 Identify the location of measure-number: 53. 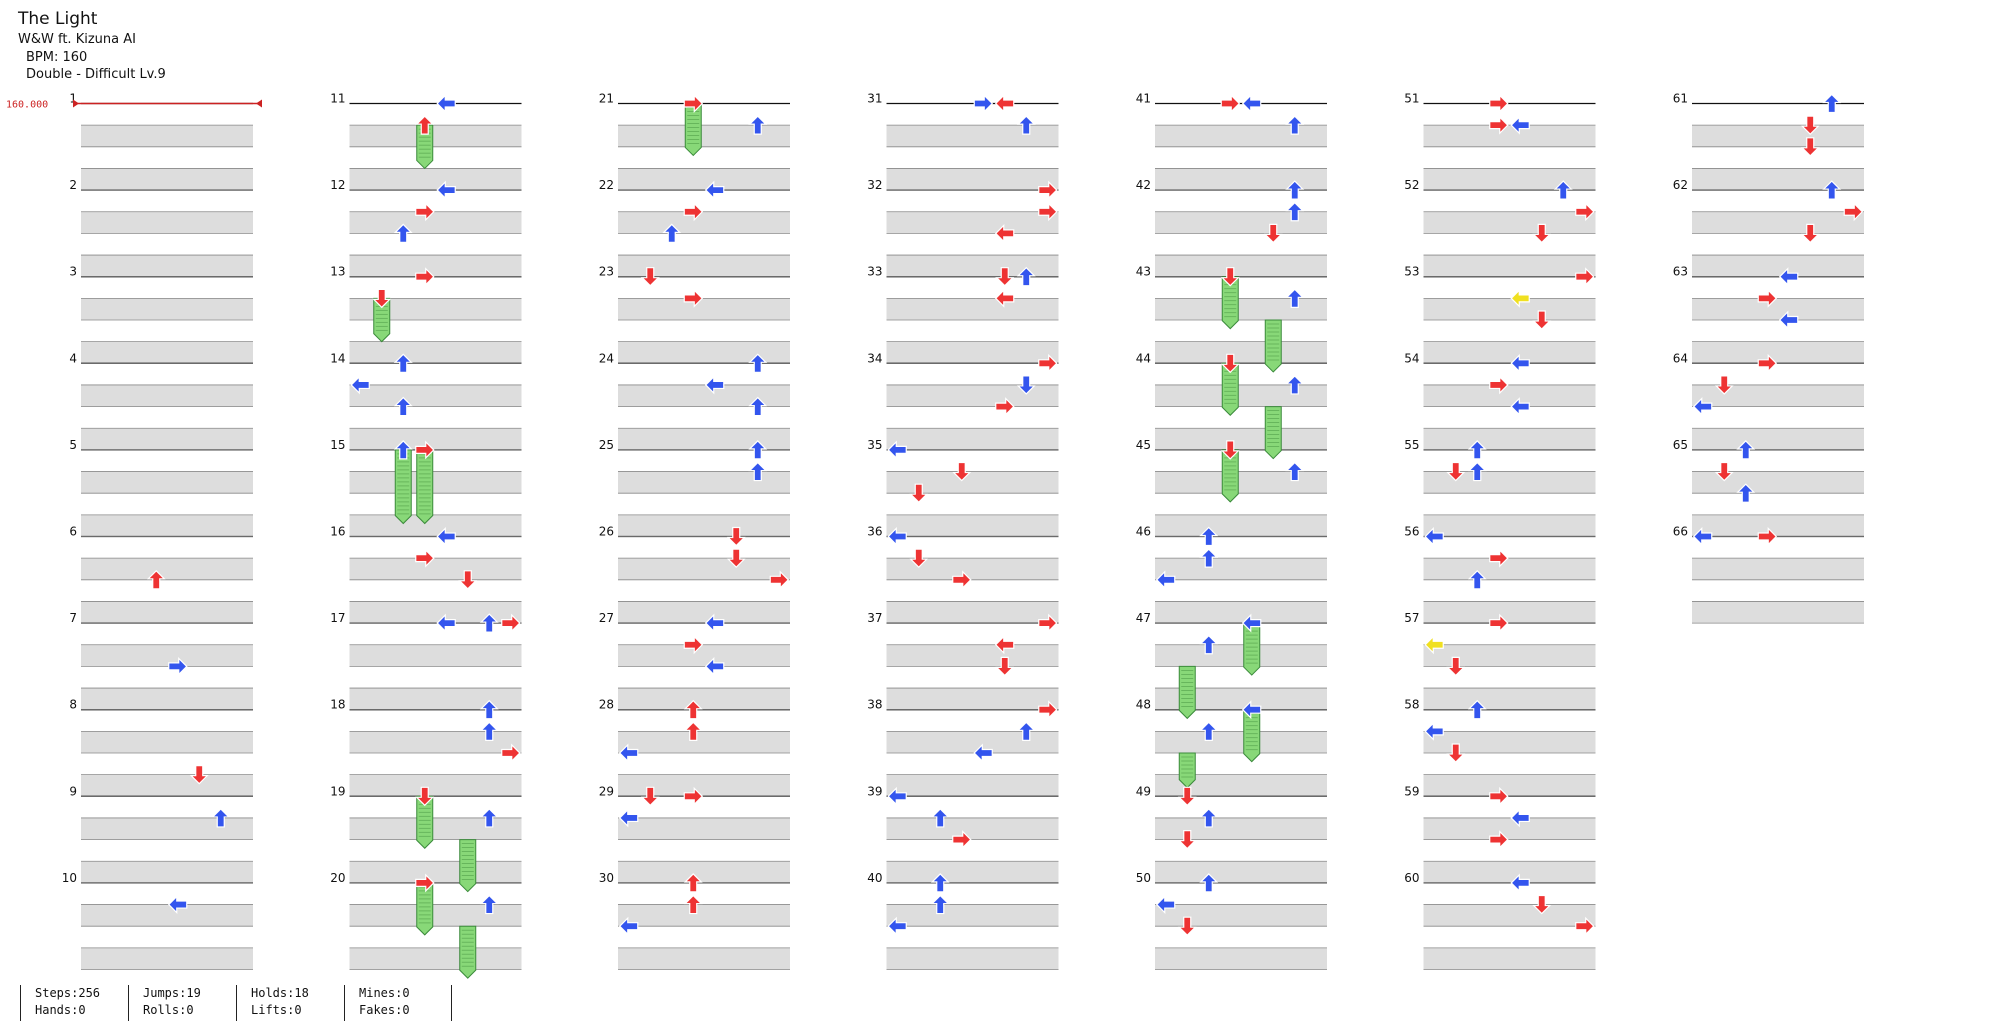
(1411, 272).